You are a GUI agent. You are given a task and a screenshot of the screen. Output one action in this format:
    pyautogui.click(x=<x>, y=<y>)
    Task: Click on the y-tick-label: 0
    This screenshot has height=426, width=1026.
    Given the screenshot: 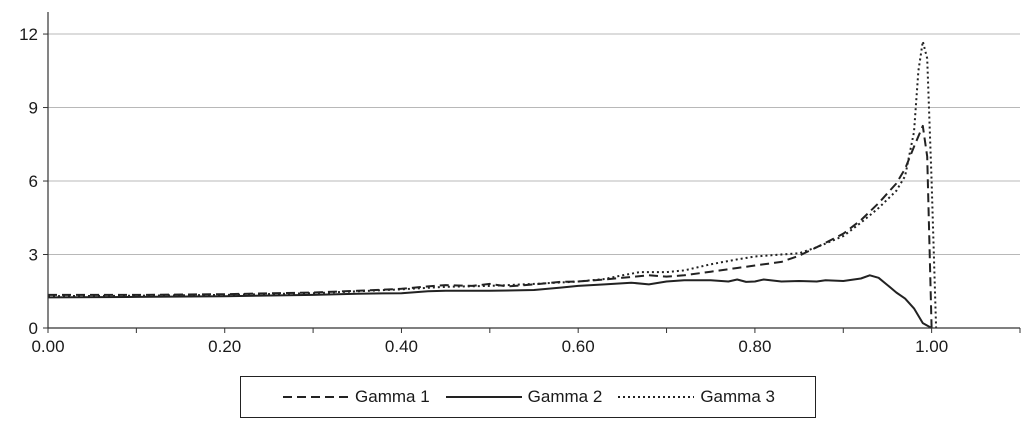 What is the action you would take?
    pyautogui.click(x=33, y=328)
    